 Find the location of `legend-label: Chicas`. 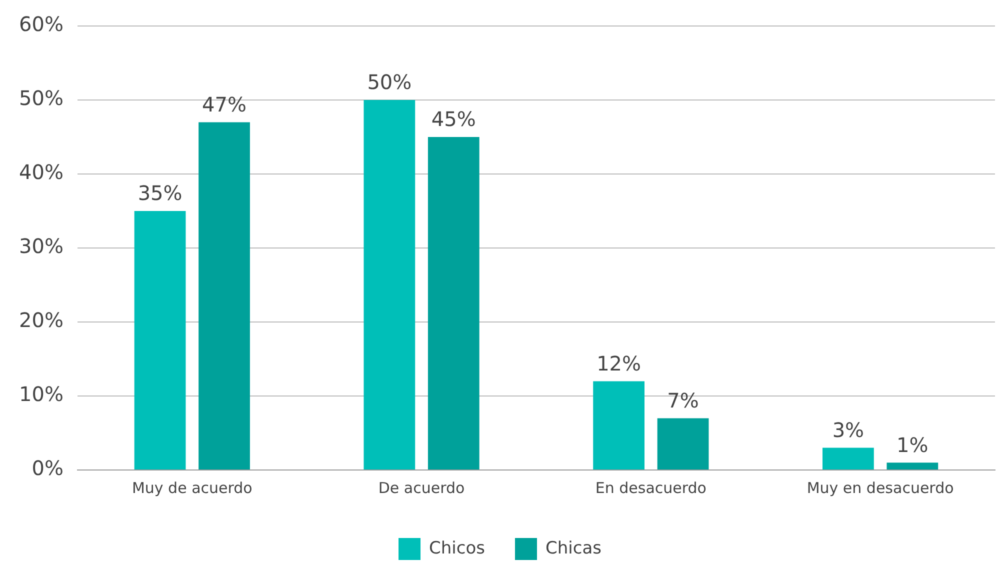

legend-label: Chicas is located at coordinates (573, 548).